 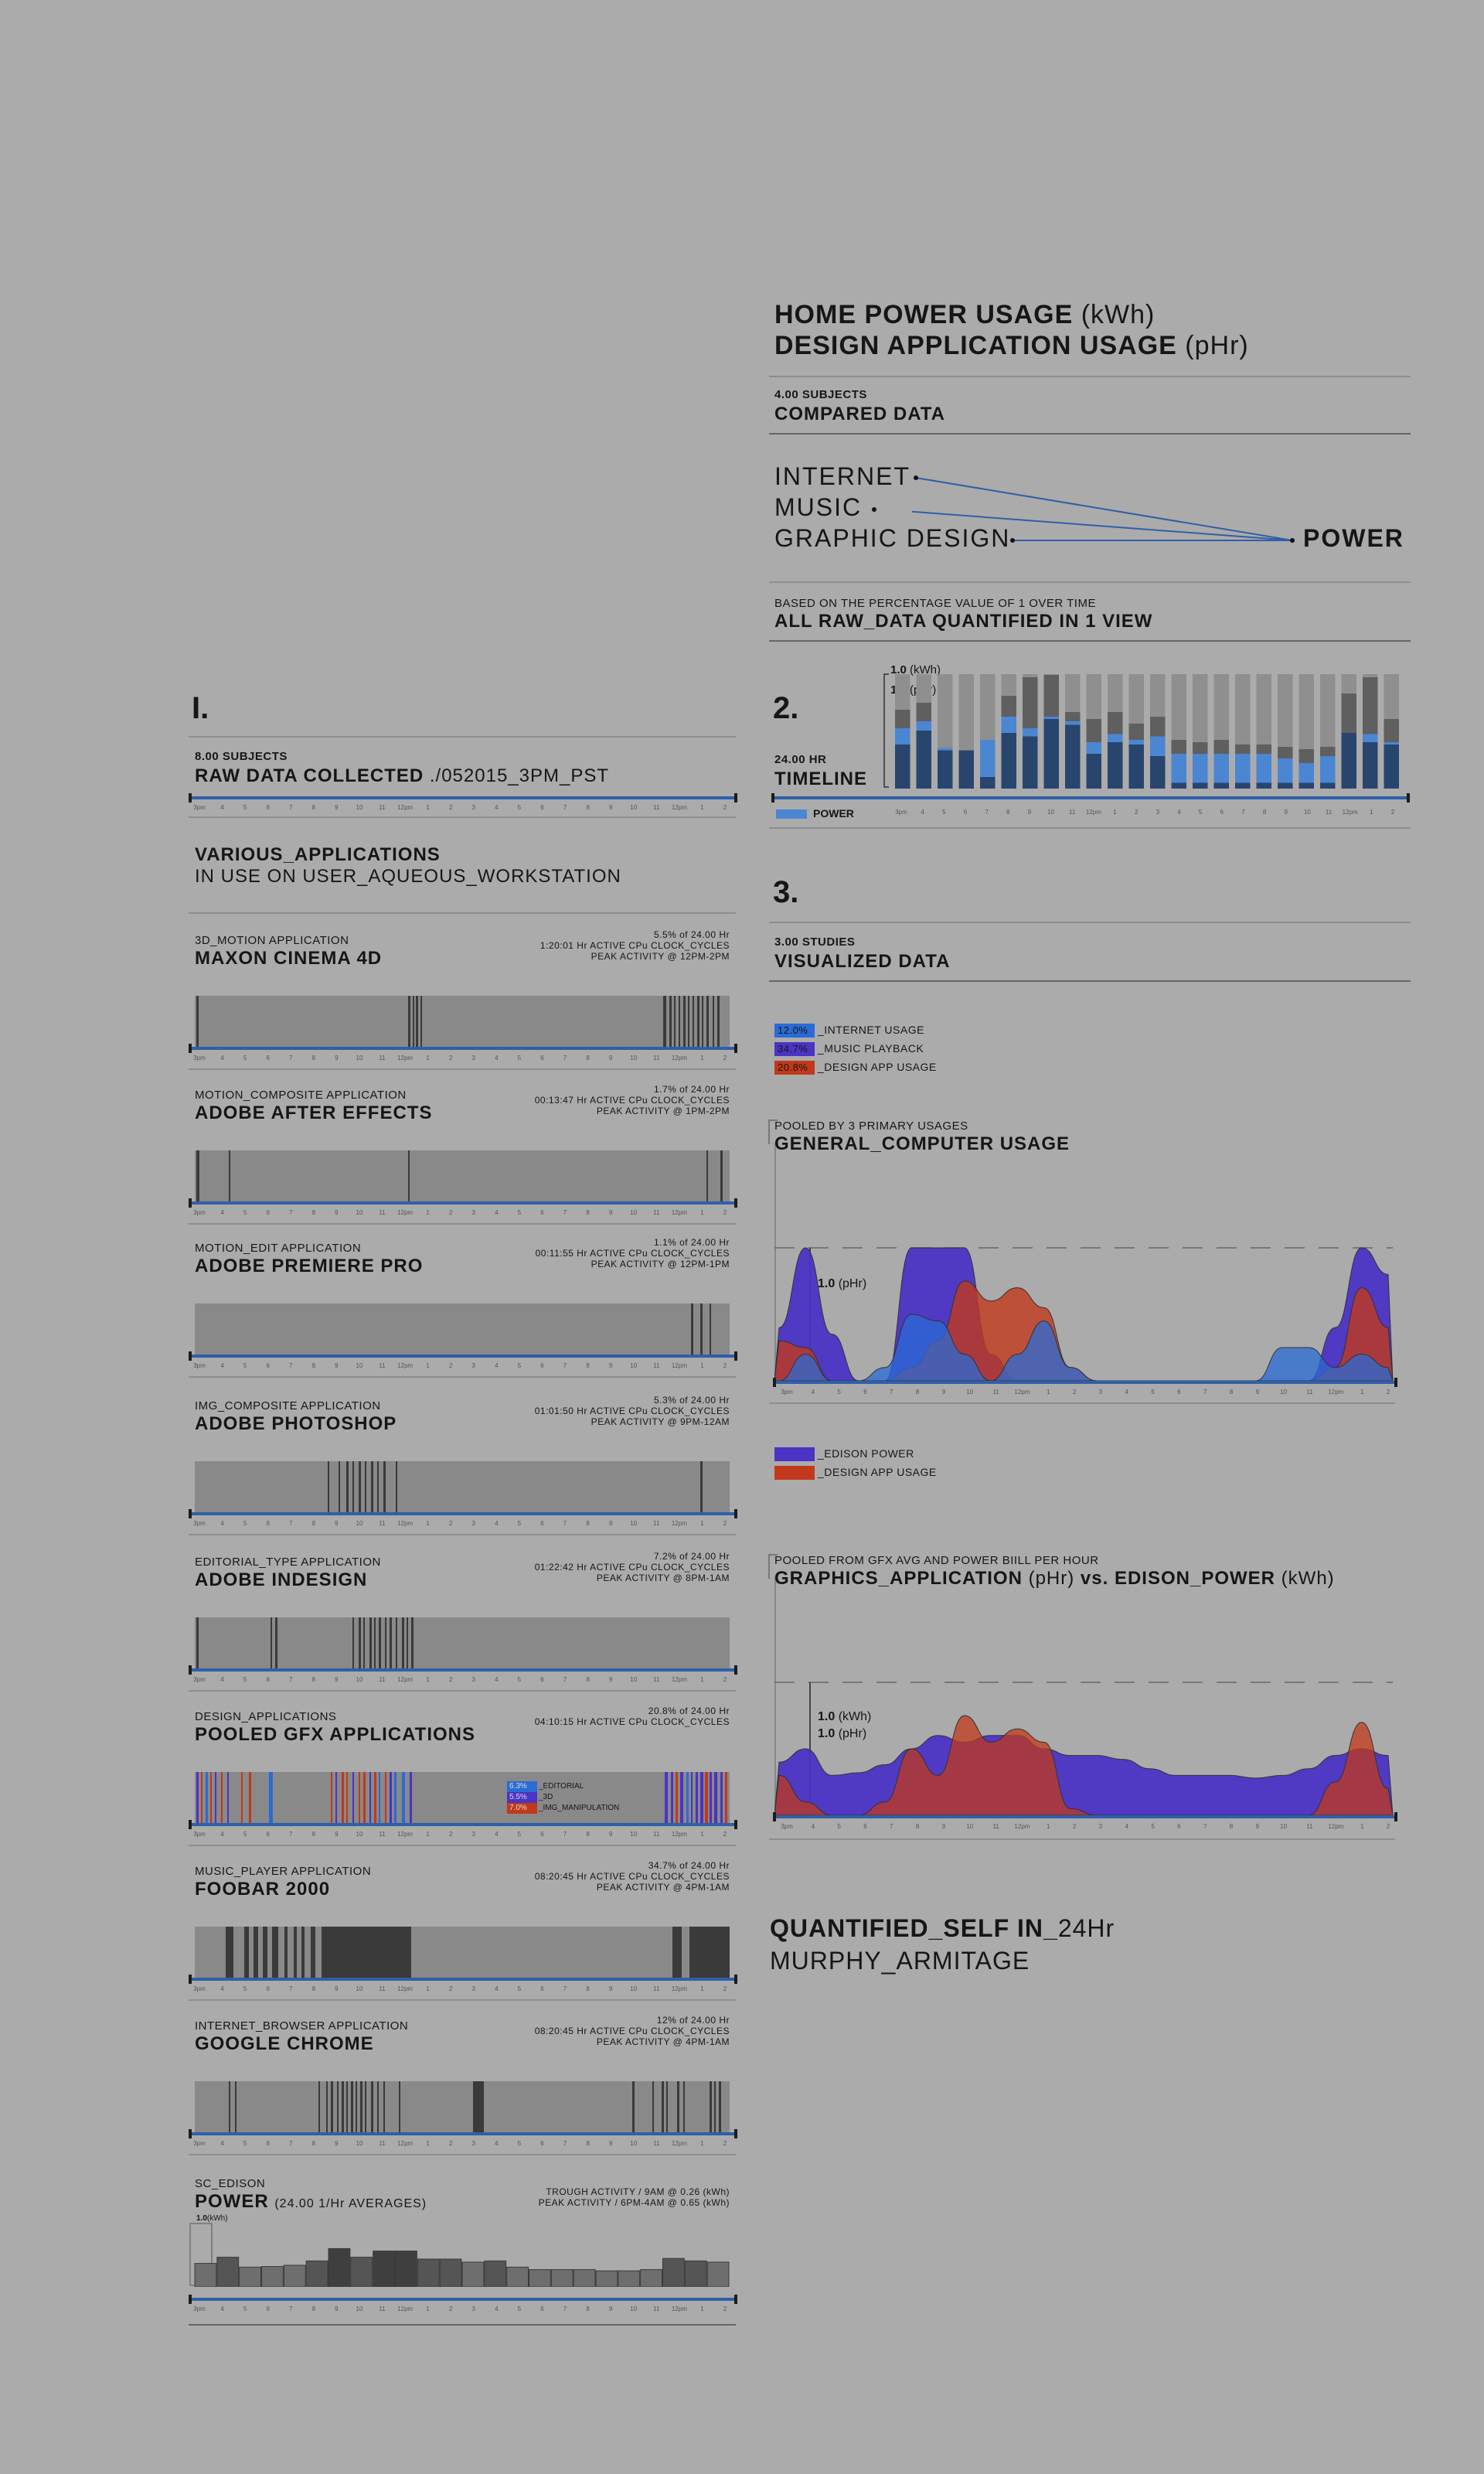 I want to click on timeline-hours: 24.00 HR, so click(x=800, y=759).